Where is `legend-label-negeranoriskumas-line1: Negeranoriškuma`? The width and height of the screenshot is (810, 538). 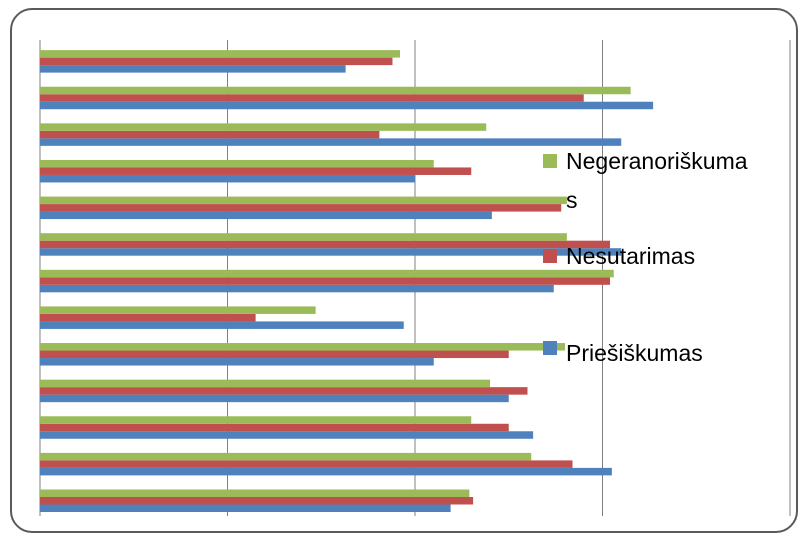 legend-label-negeranoriskumas-line1: Negeranoriškuma is located at coordinates (657, 161).